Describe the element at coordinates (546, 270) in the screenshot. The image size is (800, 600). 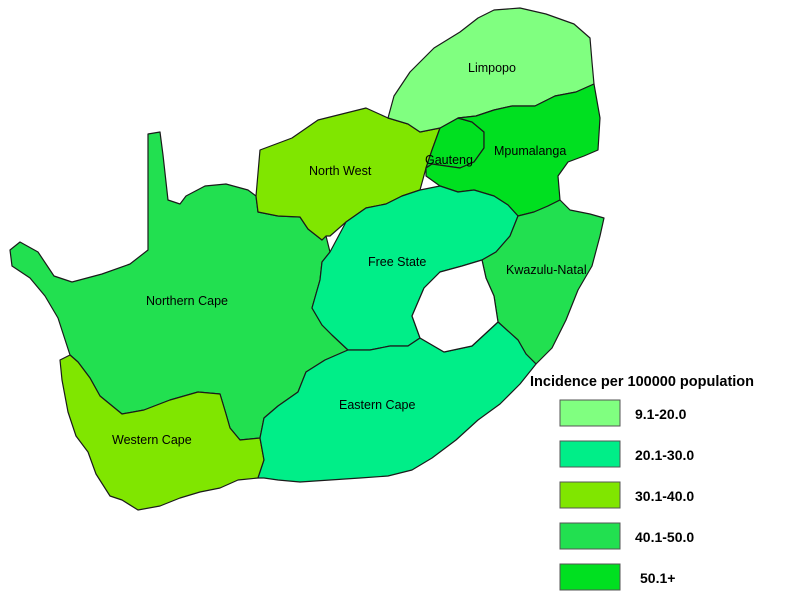
I see `label-kwazulu-natal: Kwazulu-Natal` at that location.